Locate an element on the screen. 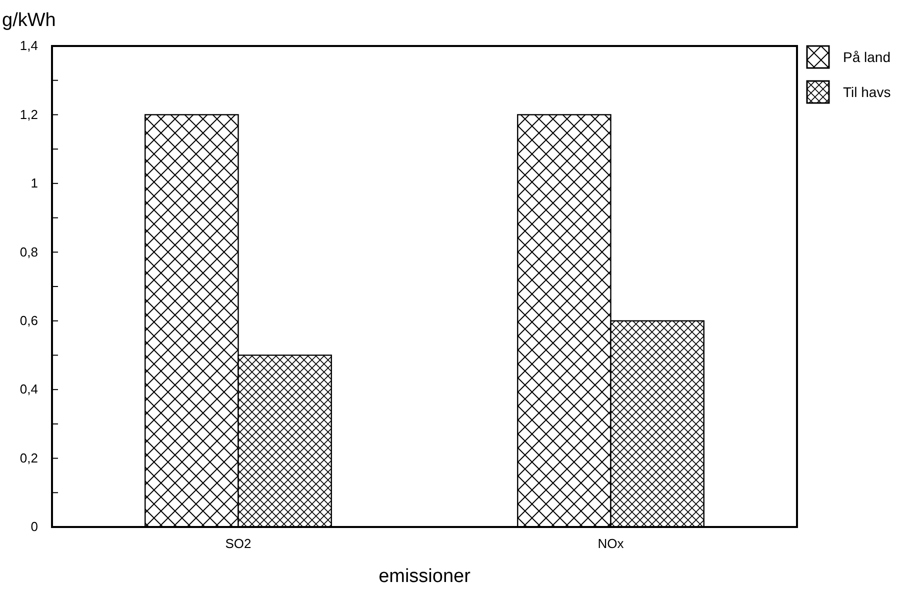 Image resolution: width=916 pixels, height=589 pixels. y-tick-label: 1,4 is located at coordinates (29, 46).